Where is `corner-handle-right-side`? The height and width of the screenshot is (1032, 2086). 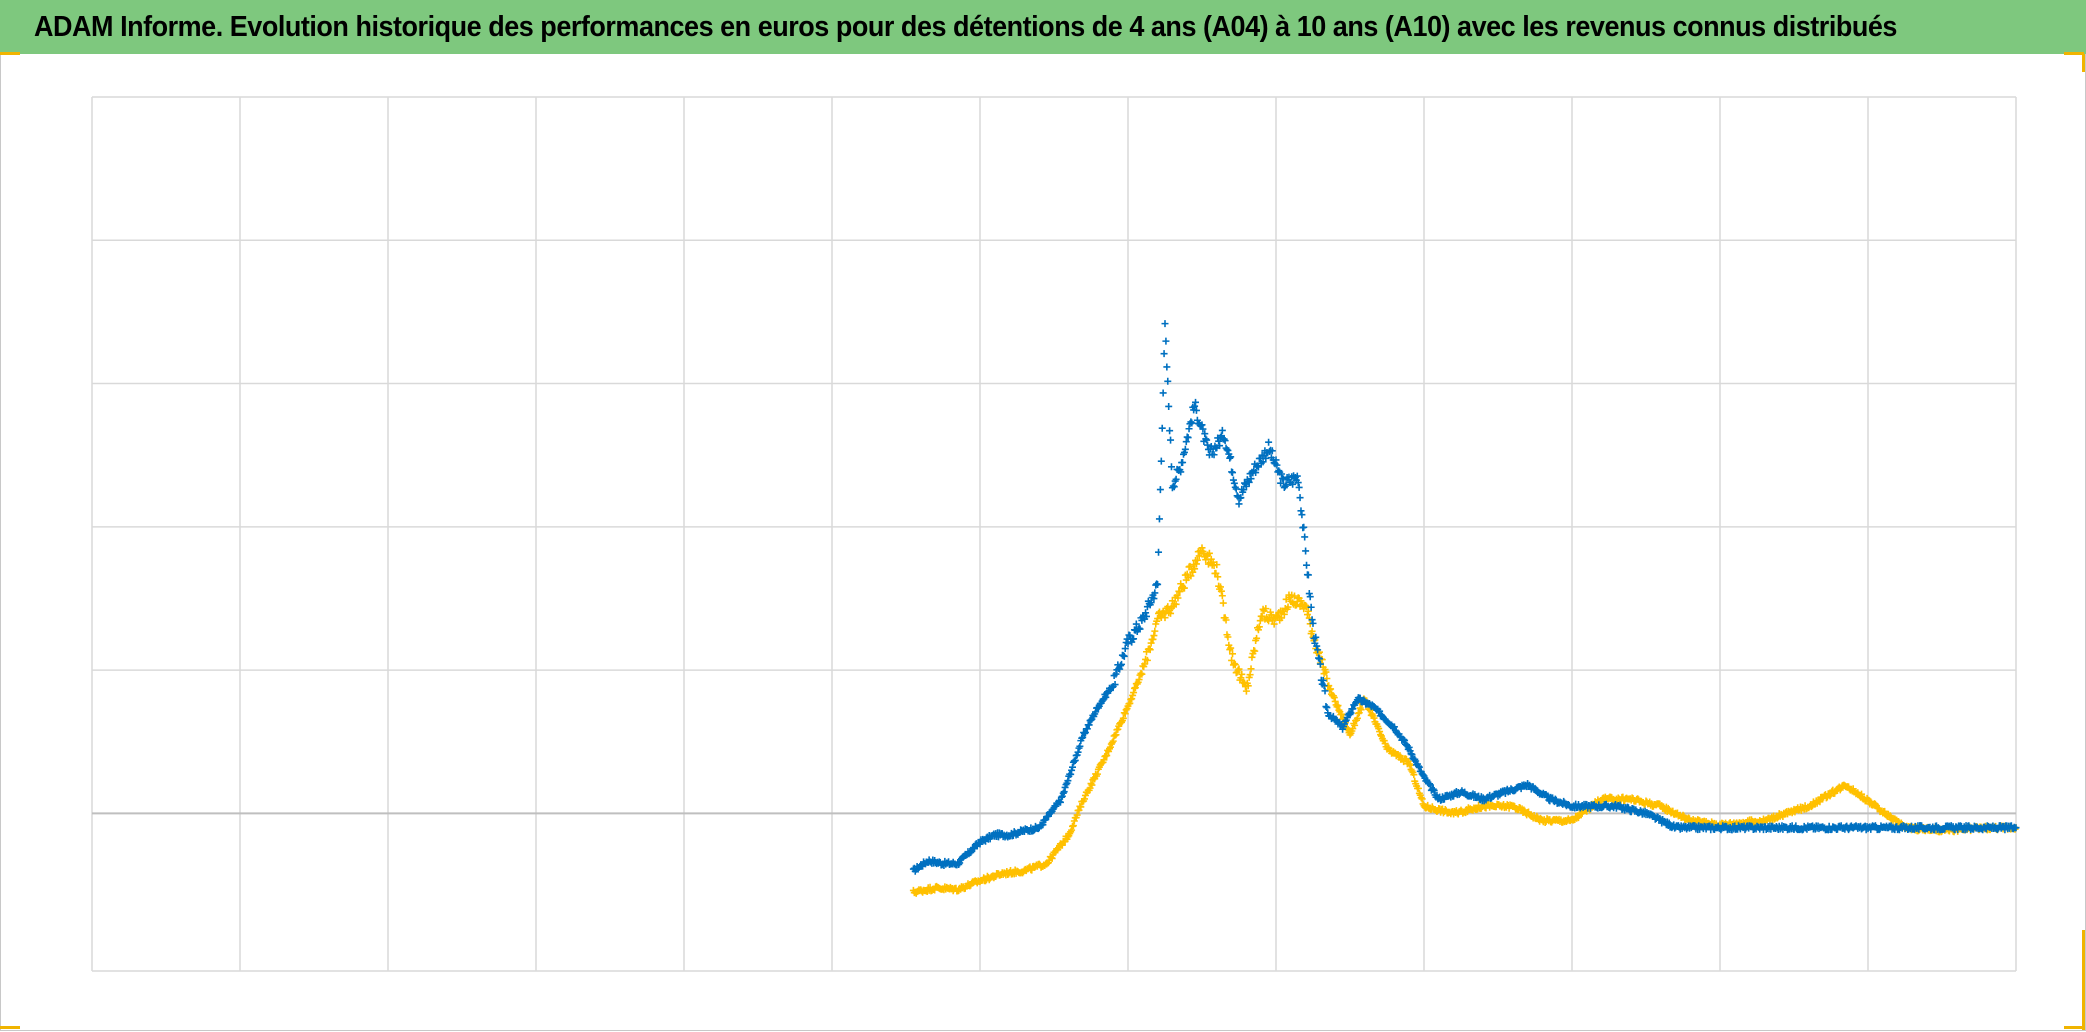 corner-handle-right-side is located at coordinates (2083, 63).